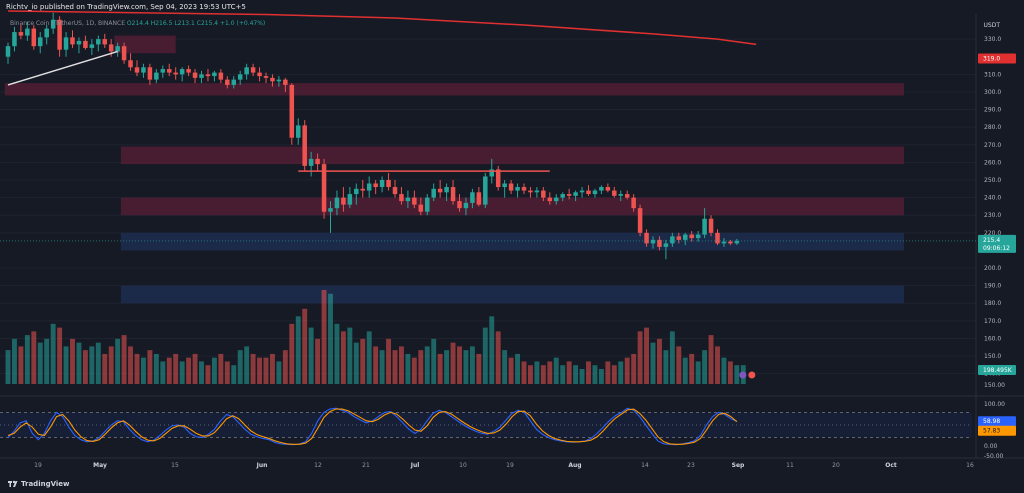  Describe the element at coordinates (62, 68) in the screenshot. I see `uptrend-line` at that location.